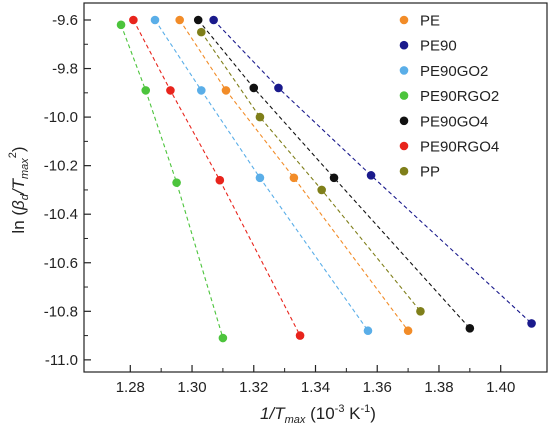 The image size is (550, 433). I want to click on x-tick-label: 1.32, so click(253, 387).